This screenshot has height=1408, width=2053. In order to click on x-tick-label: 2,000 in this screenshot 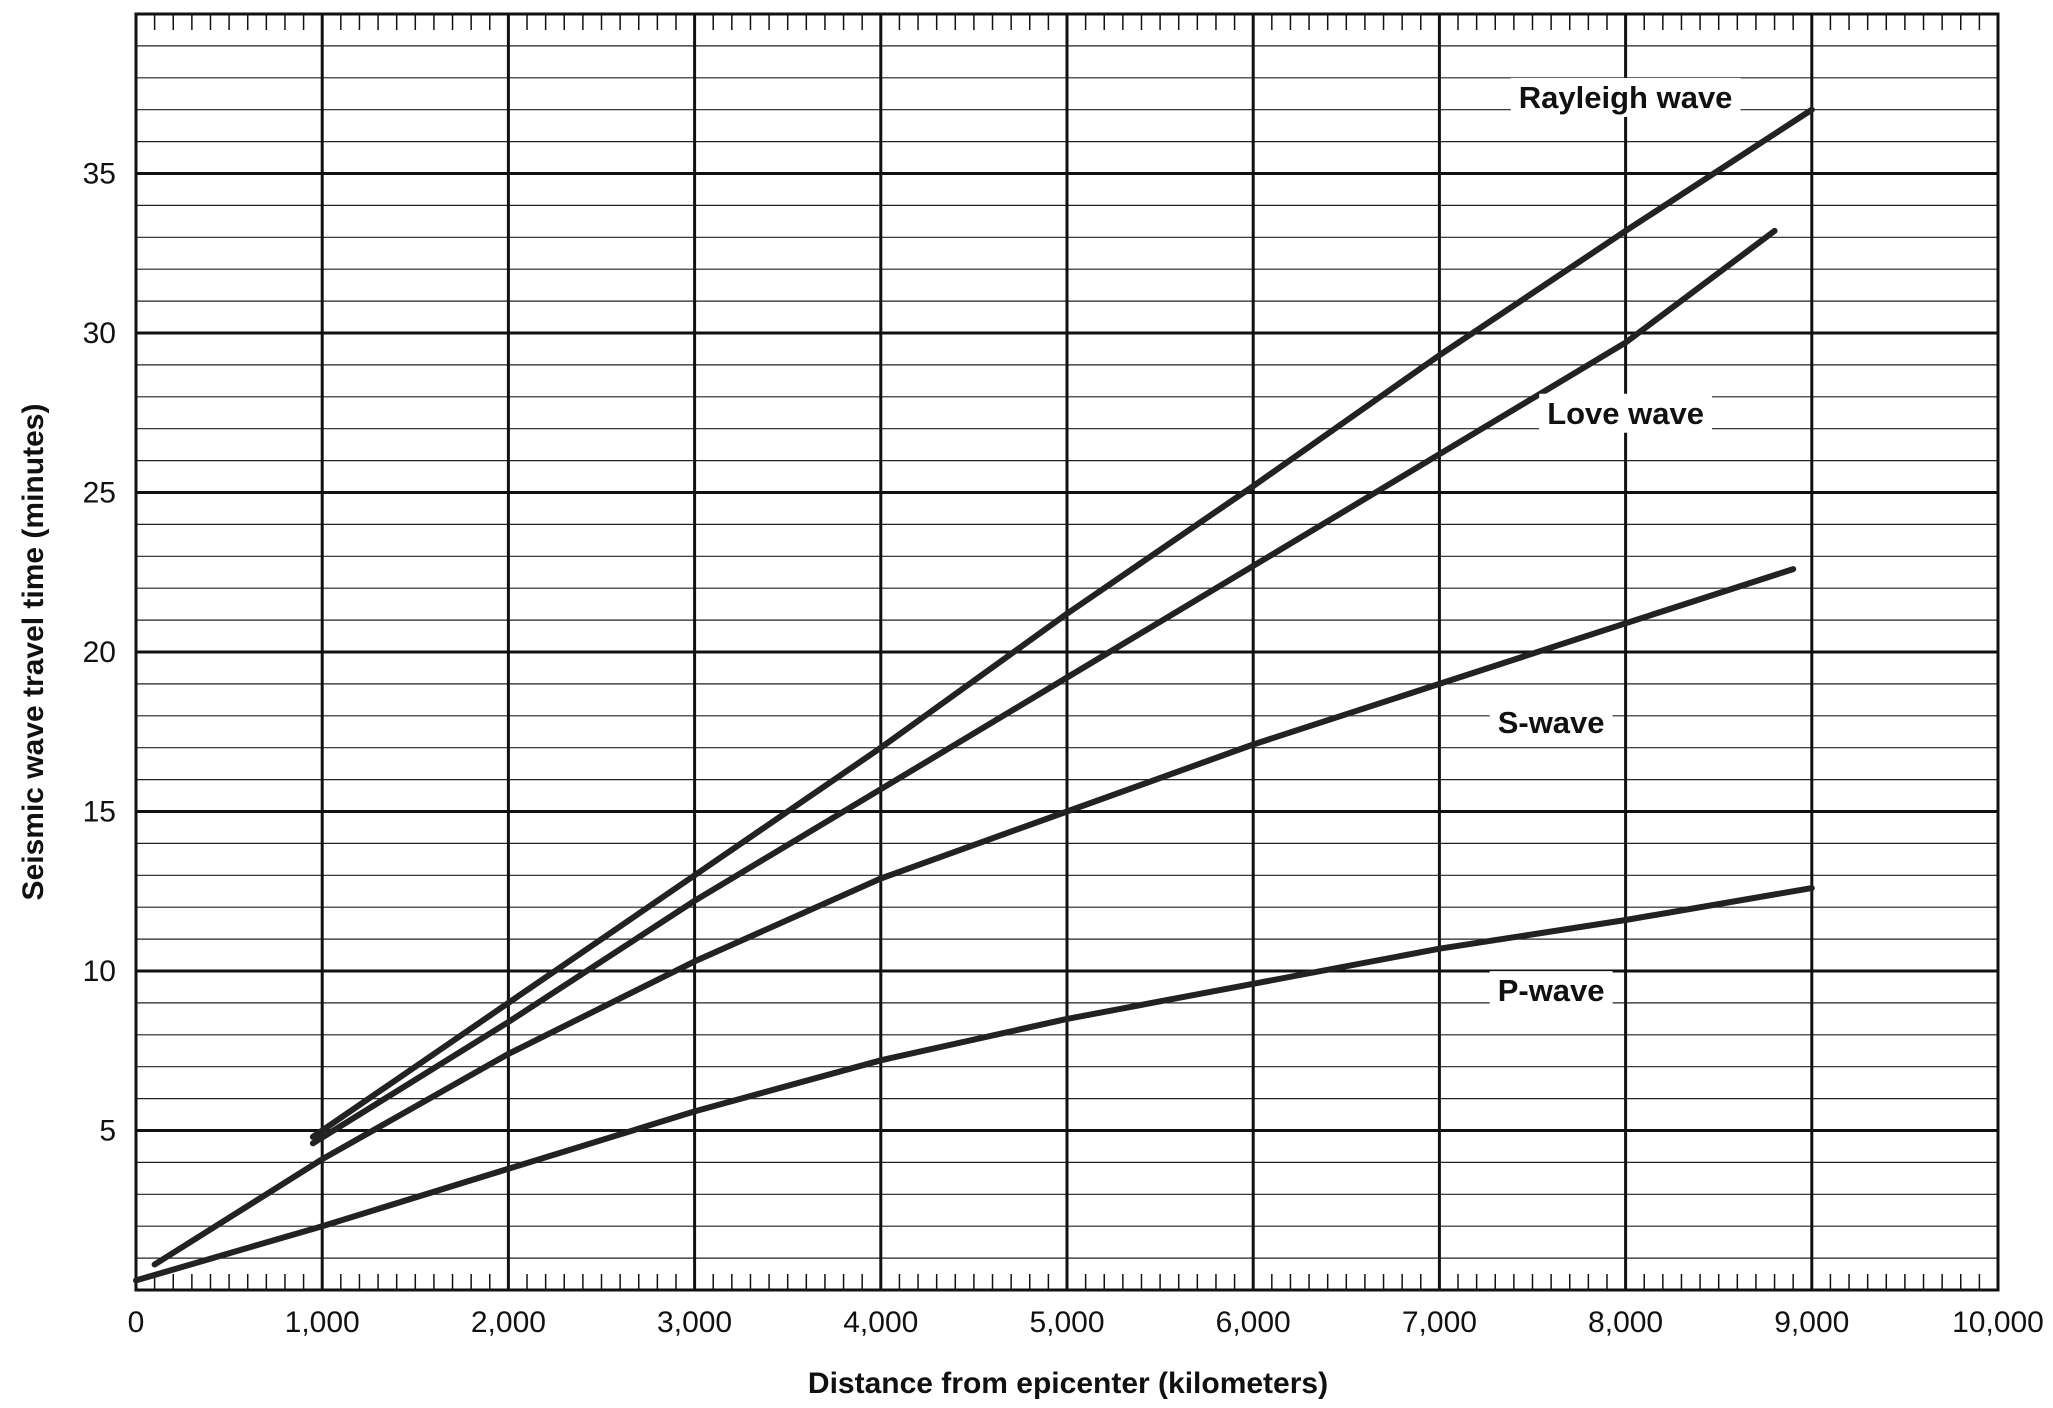, I will do `click(508, 1322)`.